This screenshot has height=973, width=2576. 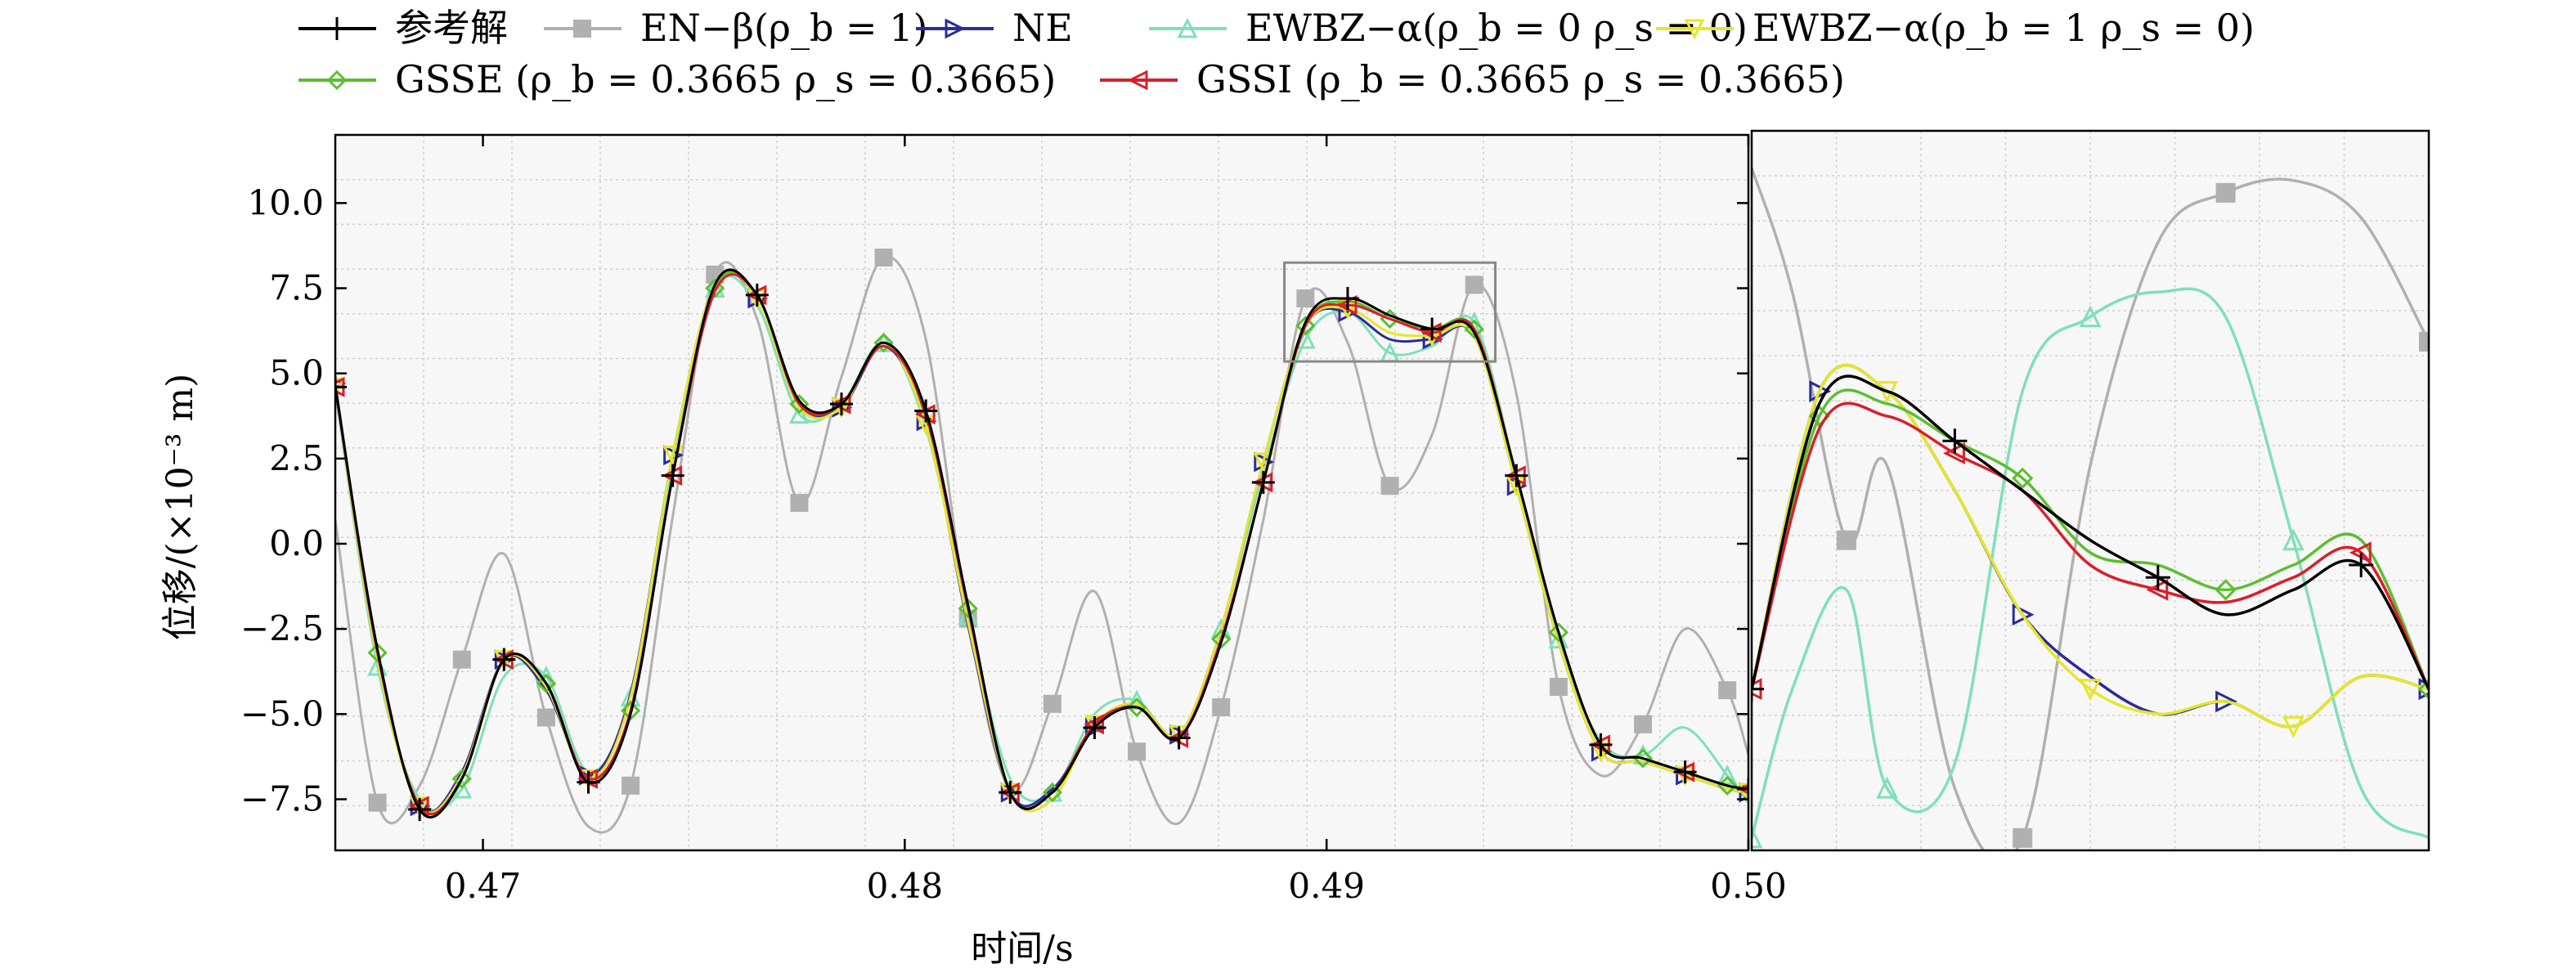 I want to click on legend-label: EWBZ−α(ρ_b = 1 ρ_s = 0), so click(x=2004, y=28).